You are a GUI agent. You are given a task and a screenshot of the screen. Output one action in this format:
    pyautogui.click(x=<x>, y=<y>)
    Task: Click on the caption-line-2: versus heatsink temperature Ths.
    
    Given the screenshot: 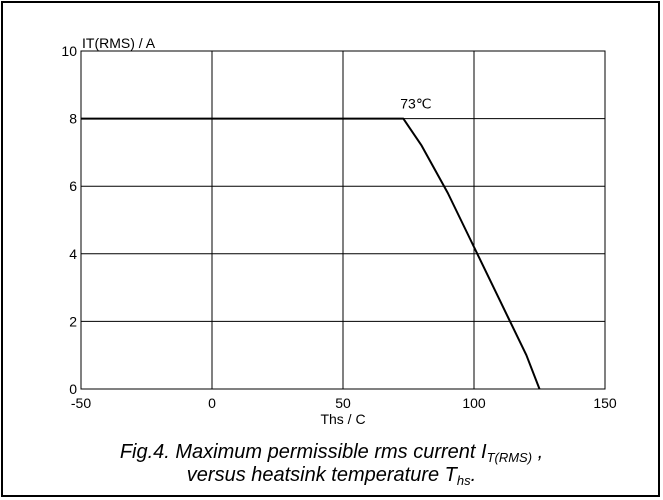 What is the action you would take?
    pyautogui.click(x=331, y=475)
    